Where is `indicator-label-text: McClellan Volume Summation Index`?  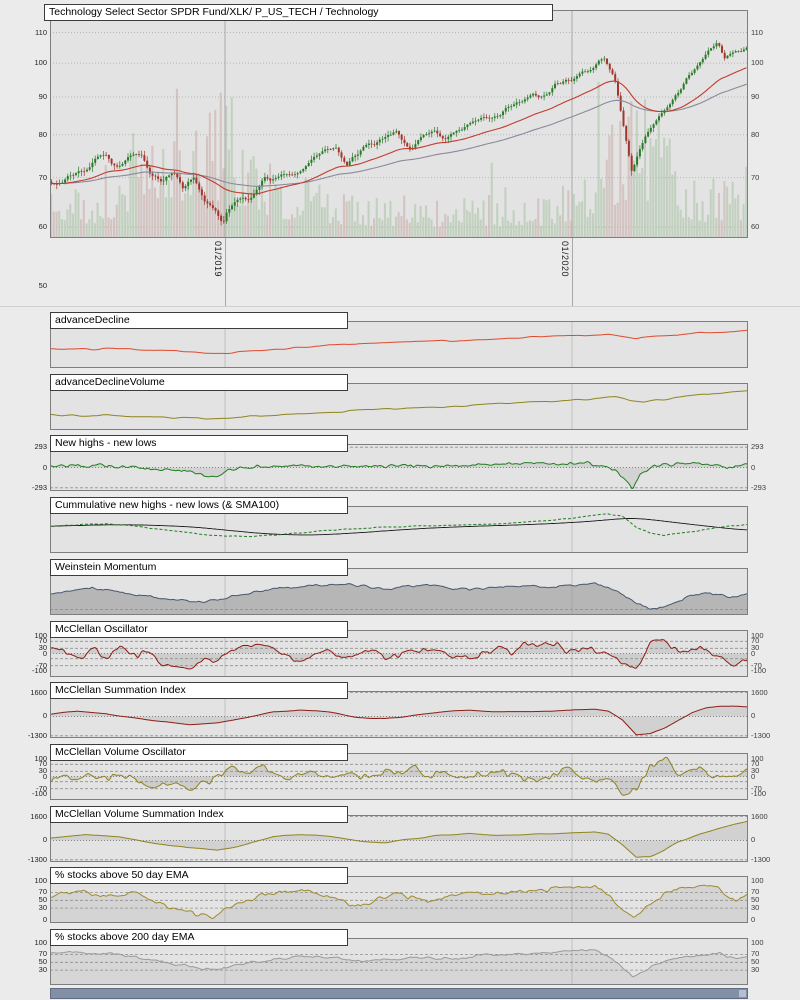
indicator-label-text: McClellan Volume Summation Index is located at coordinates (139, 814).